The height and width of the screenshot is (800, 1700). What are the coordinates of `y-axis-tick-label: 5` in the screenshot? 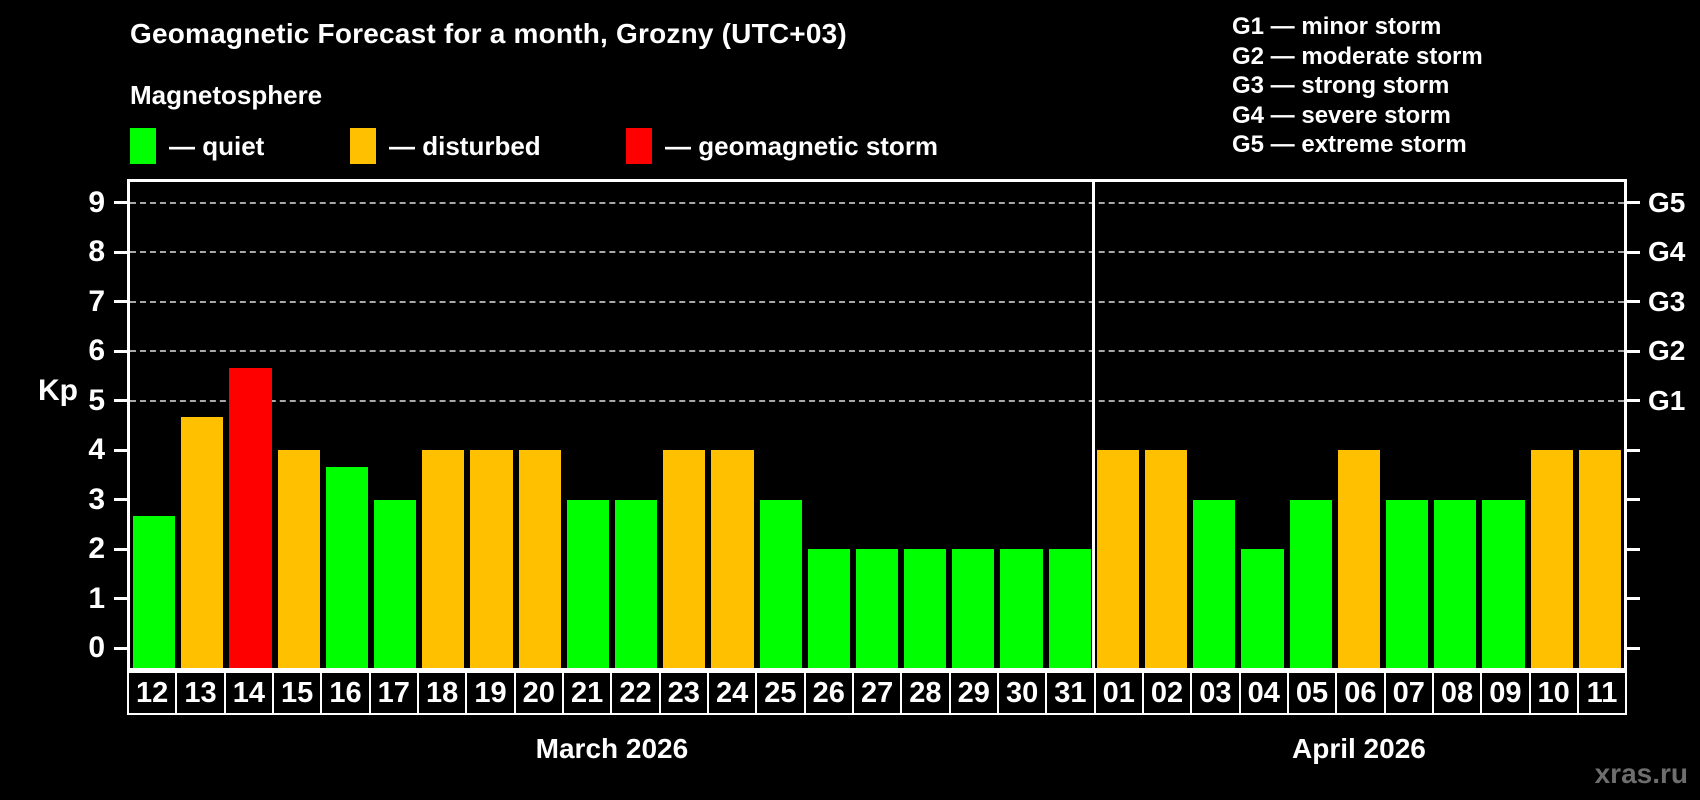 It's located at (96, 400).